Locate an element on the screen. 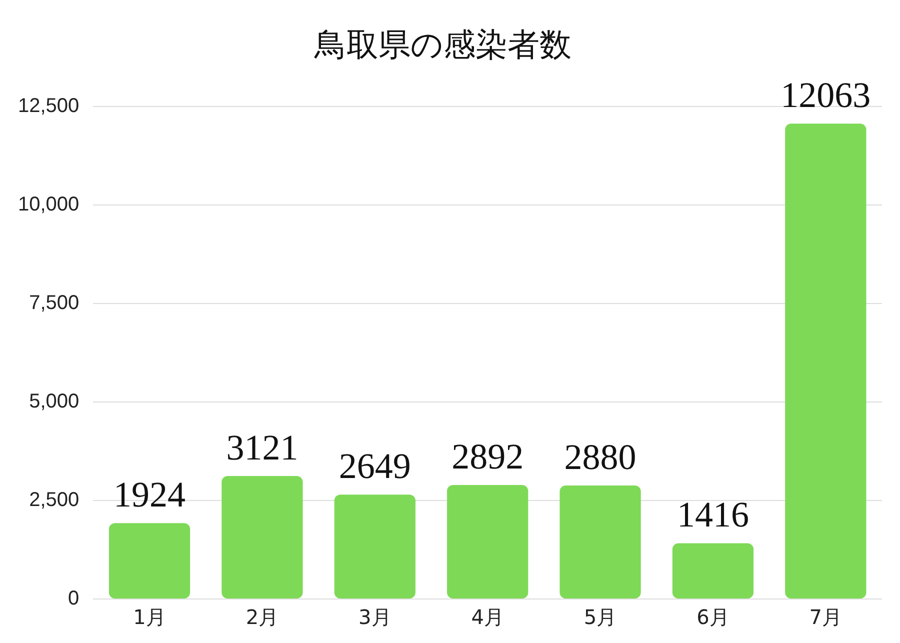 The image size is (900, 643). x-tick-label: 7月 is located at coordinates (825, 617).